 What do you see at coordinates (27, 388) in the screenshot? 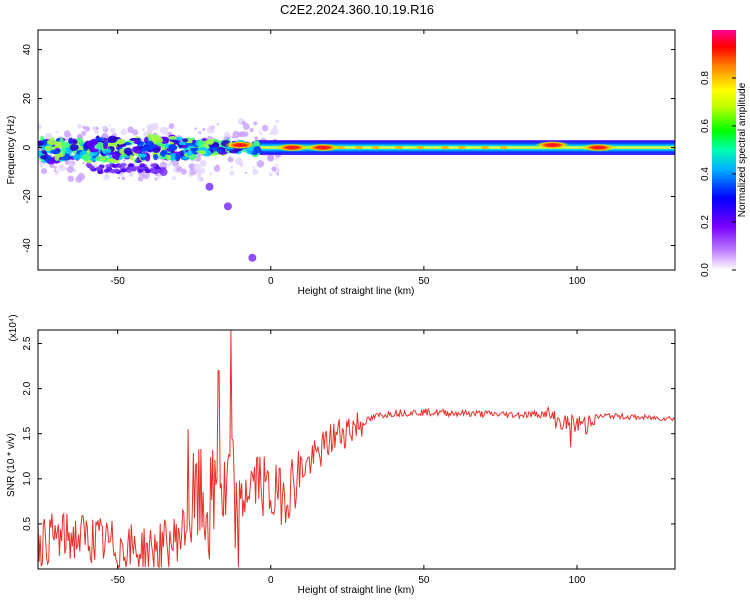
I see `snr-y-tick-label: 2.0` at bounding box center [27, 388].